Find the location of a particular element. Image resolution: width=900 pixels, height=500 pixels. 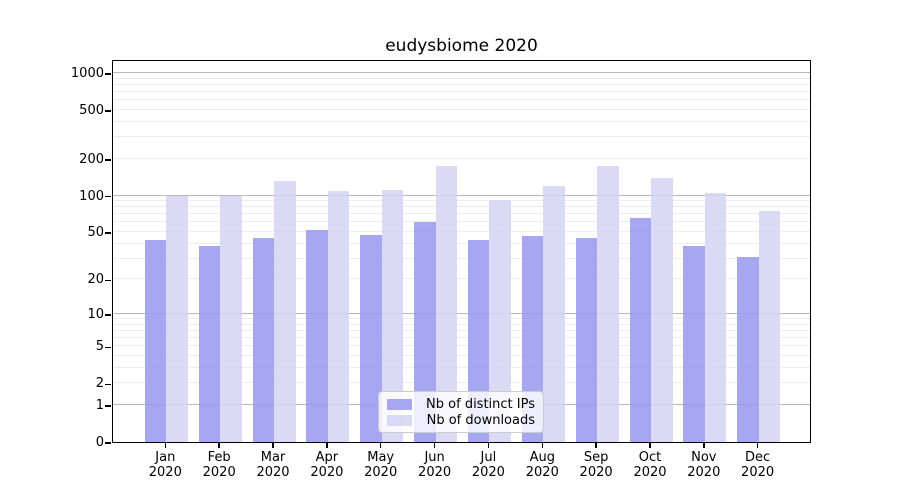

bar-downloads-sep is located at coordinates (608, 303).